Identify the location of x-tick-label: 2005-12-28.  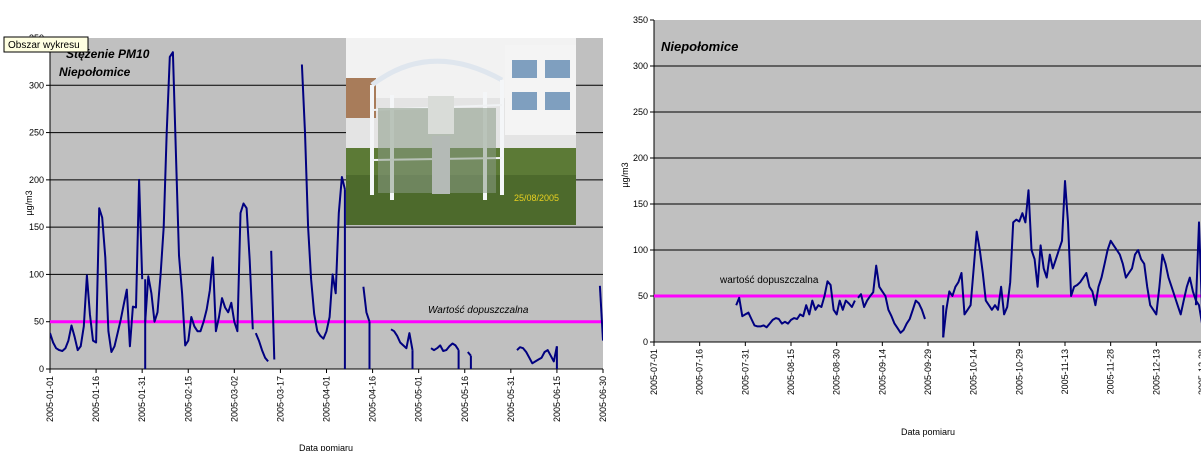
(1199, 372).